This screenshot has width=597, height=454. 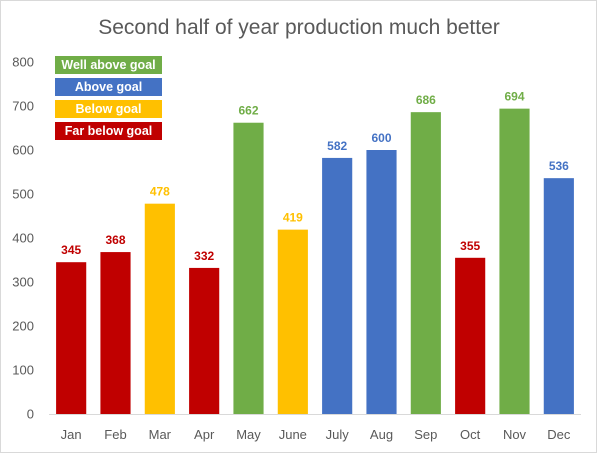 What do you see at coordinates (23, 62) in the screenshot?
I see `y-tick-label: 800` at bounding box center [23, 62].